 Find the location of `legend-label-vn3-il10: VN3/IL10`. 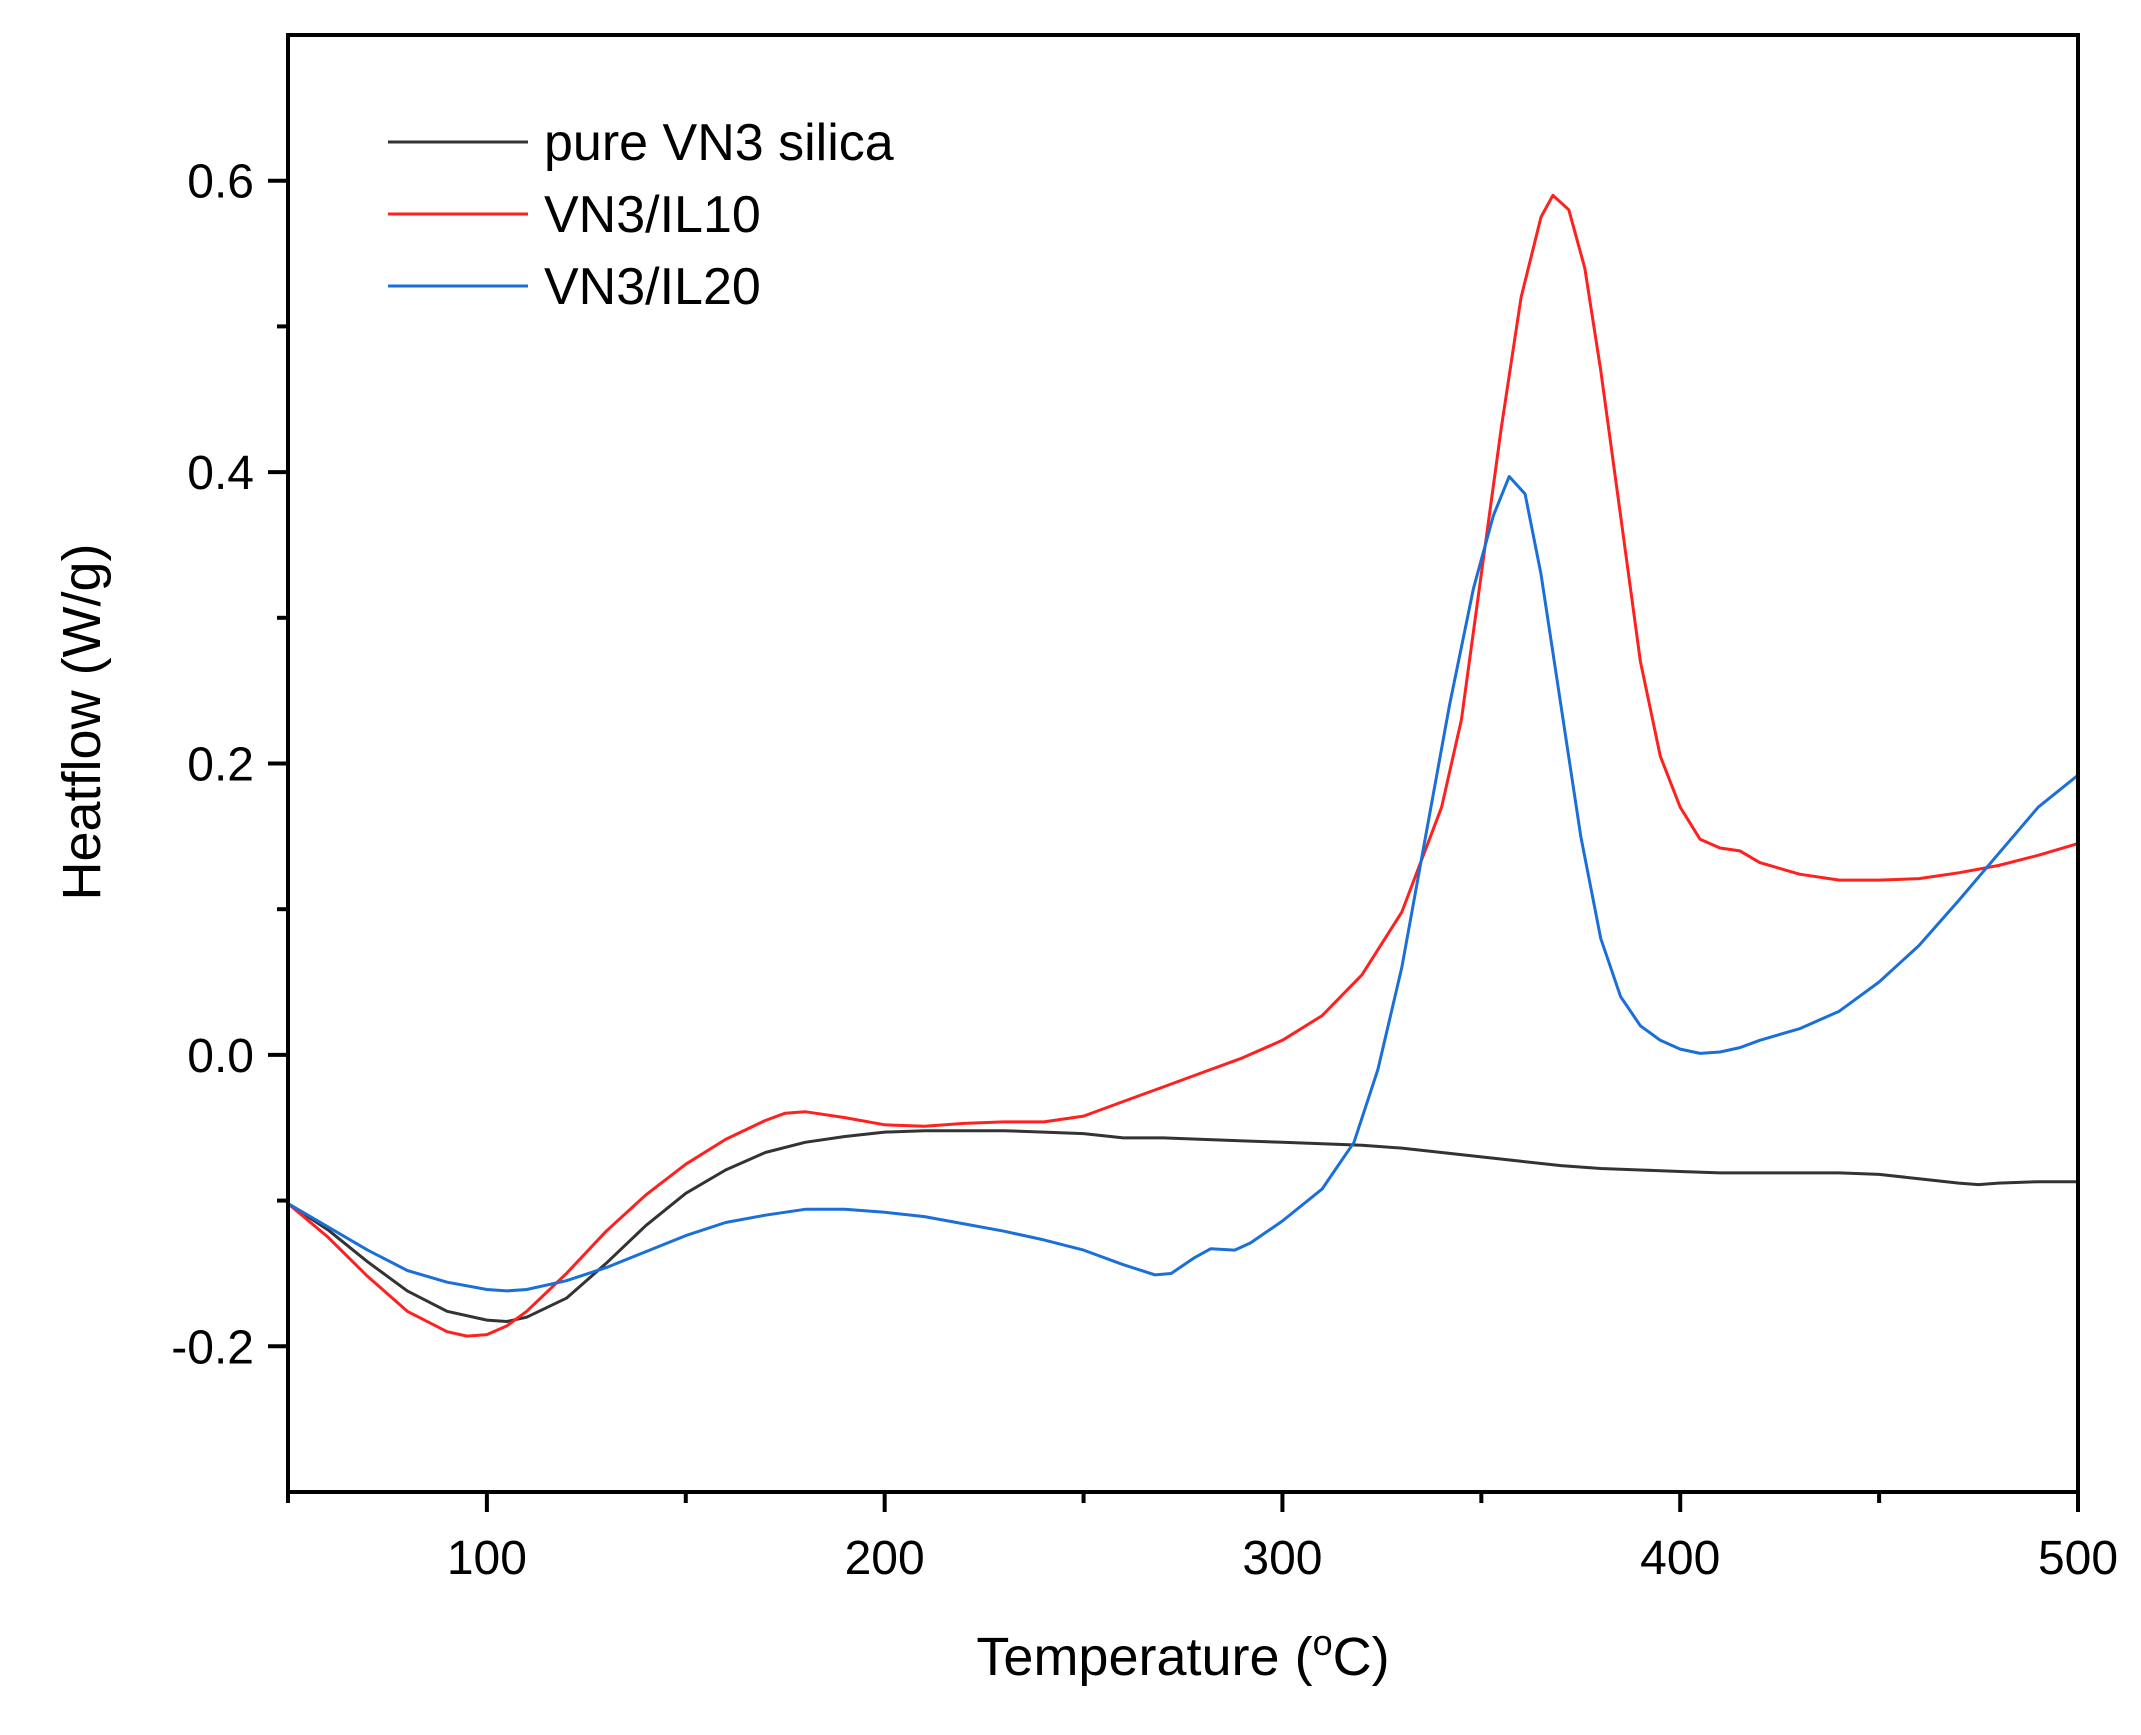

legend-label-vn3-il10: VN3/IL10 is located at coordinates (652, 215).